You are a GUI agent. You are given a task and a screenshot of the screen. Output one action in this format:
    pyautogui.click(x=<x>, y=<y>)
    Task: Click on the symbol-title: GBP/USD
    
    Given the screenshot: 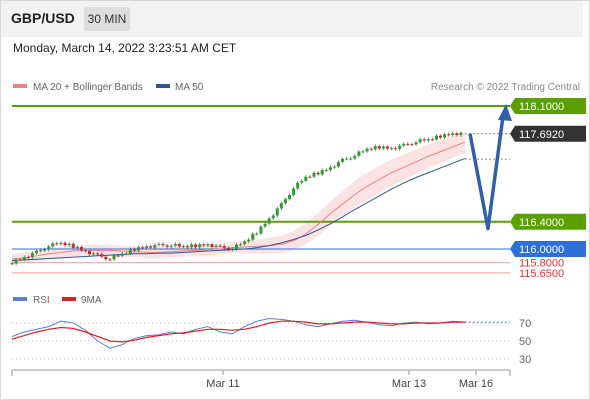 What is the action you would take?
    pyautogui.click(x=43, y=18)
    